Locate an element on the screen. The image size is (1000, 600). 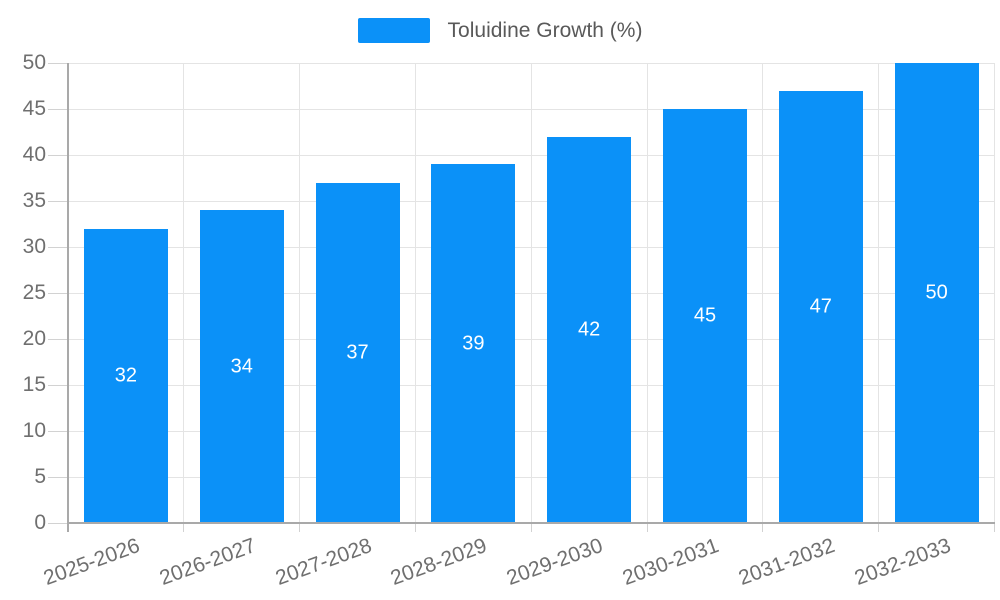
y-axis-label: 15 is located at coordinates (34, 384).